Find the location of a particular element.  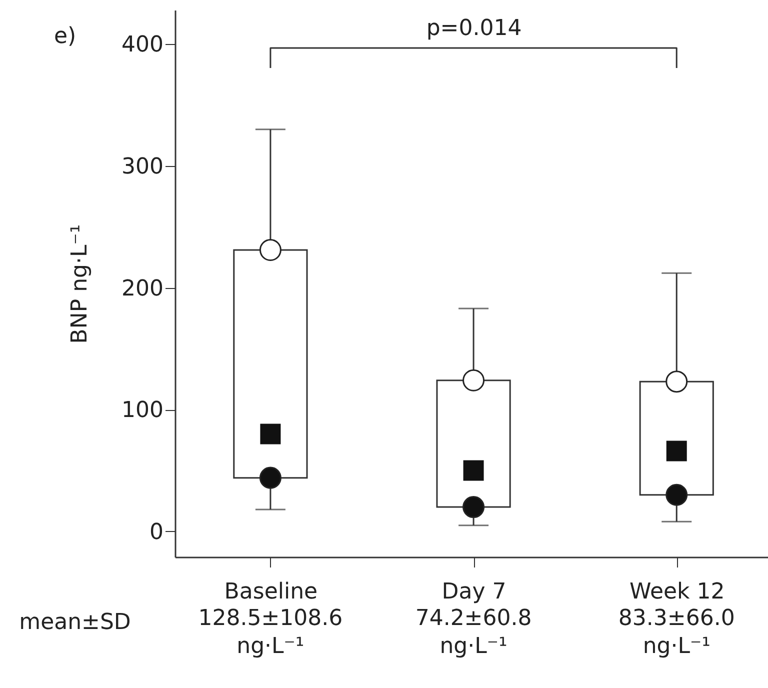

y-tick-label: 400 is located at coordinates (143, 45).